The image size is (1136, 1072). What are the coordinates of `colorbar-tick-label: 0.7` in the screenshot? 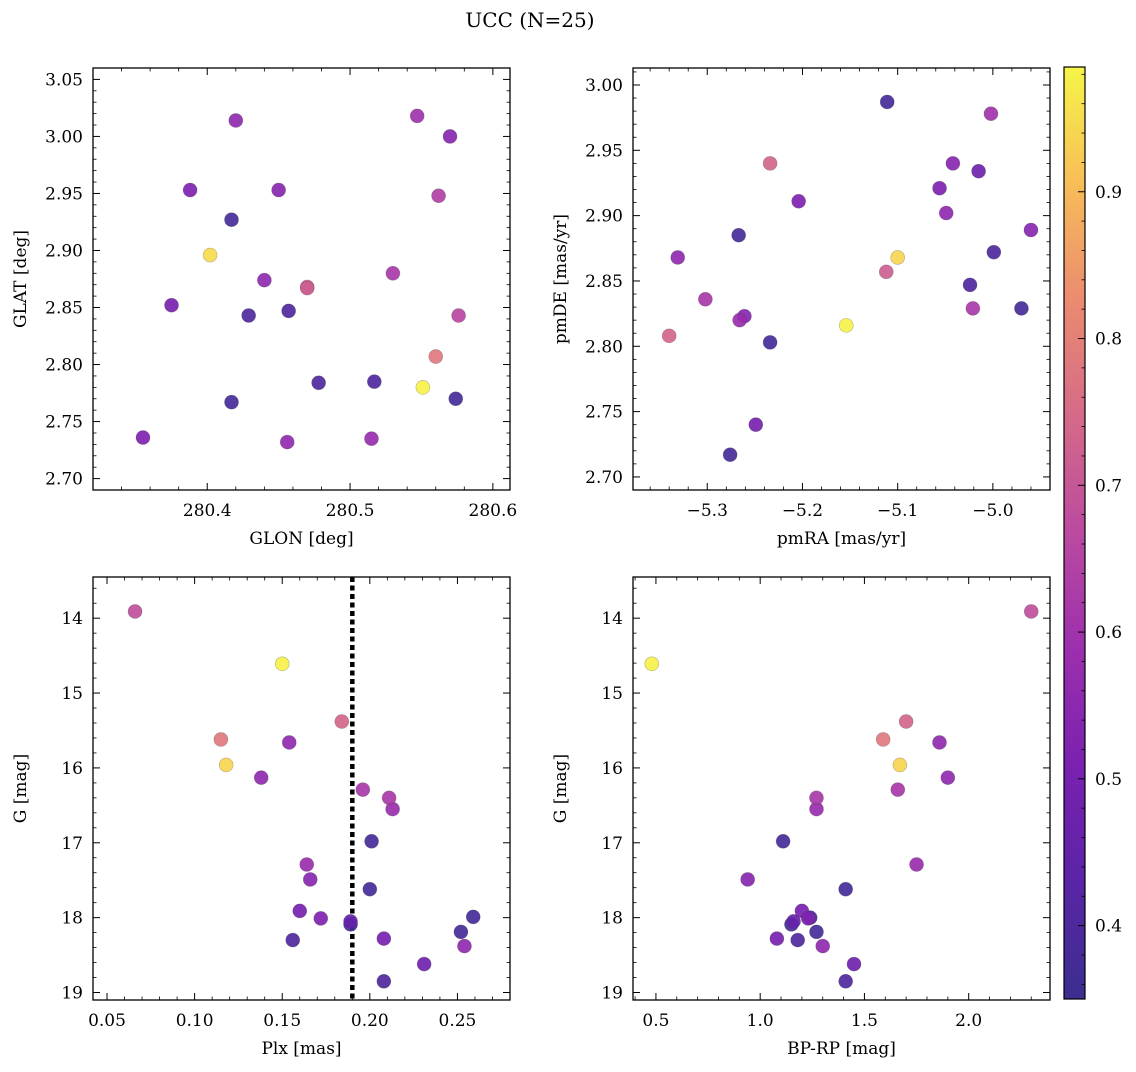 It's located at (1108, 486).